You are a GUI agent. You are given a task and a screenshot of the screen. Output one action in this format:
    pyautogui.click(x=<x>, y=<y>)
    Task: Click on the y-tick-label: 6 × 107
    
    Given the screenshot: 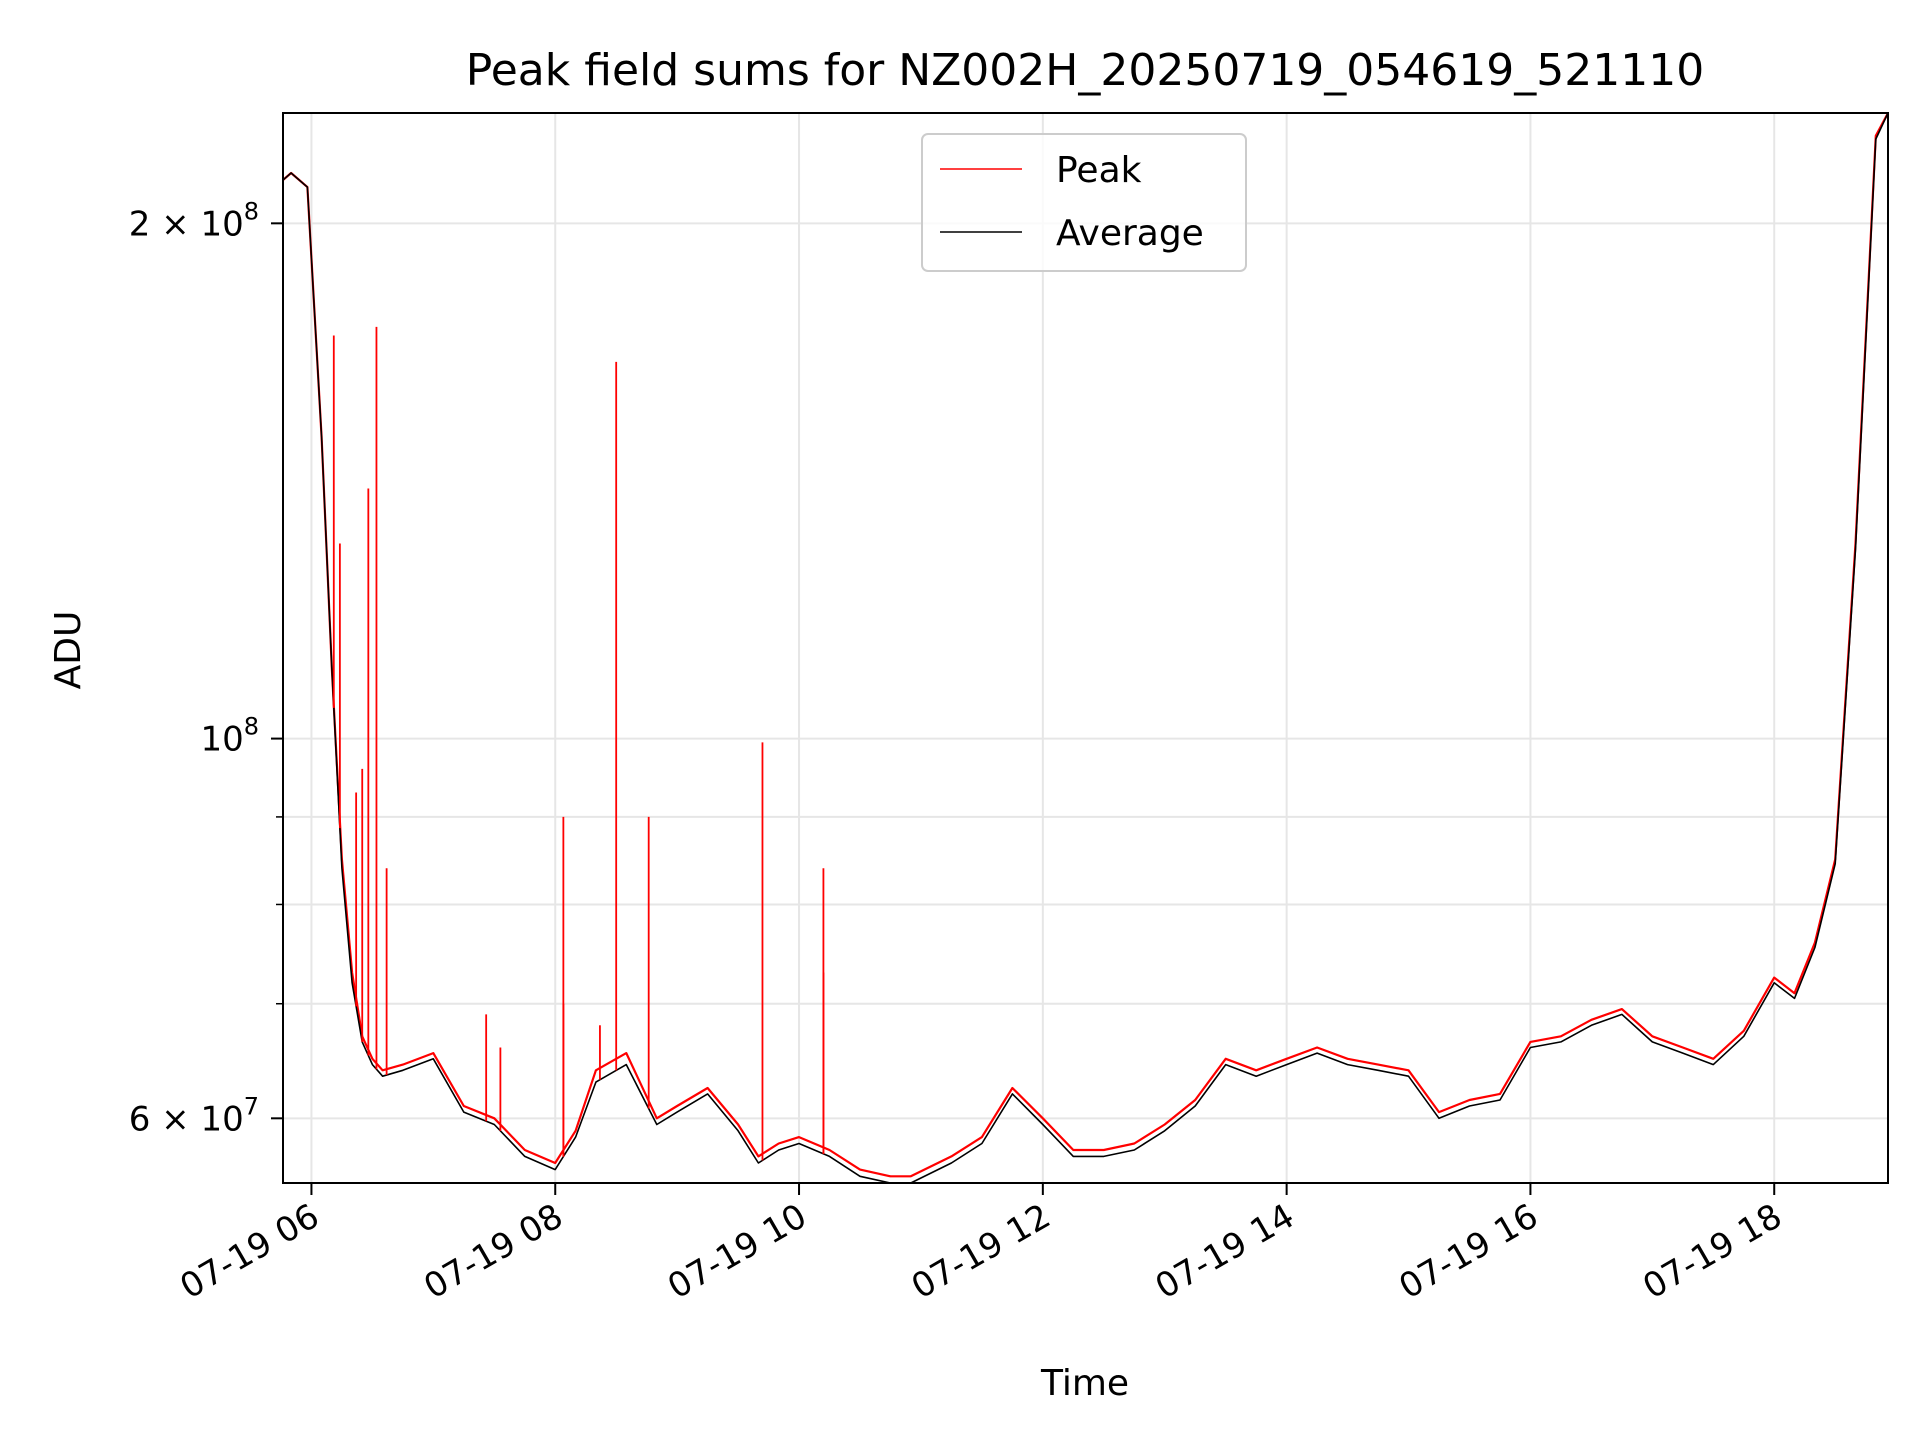 What is the action you would take?
    pyautogui.click(x=194, y=1115)
    